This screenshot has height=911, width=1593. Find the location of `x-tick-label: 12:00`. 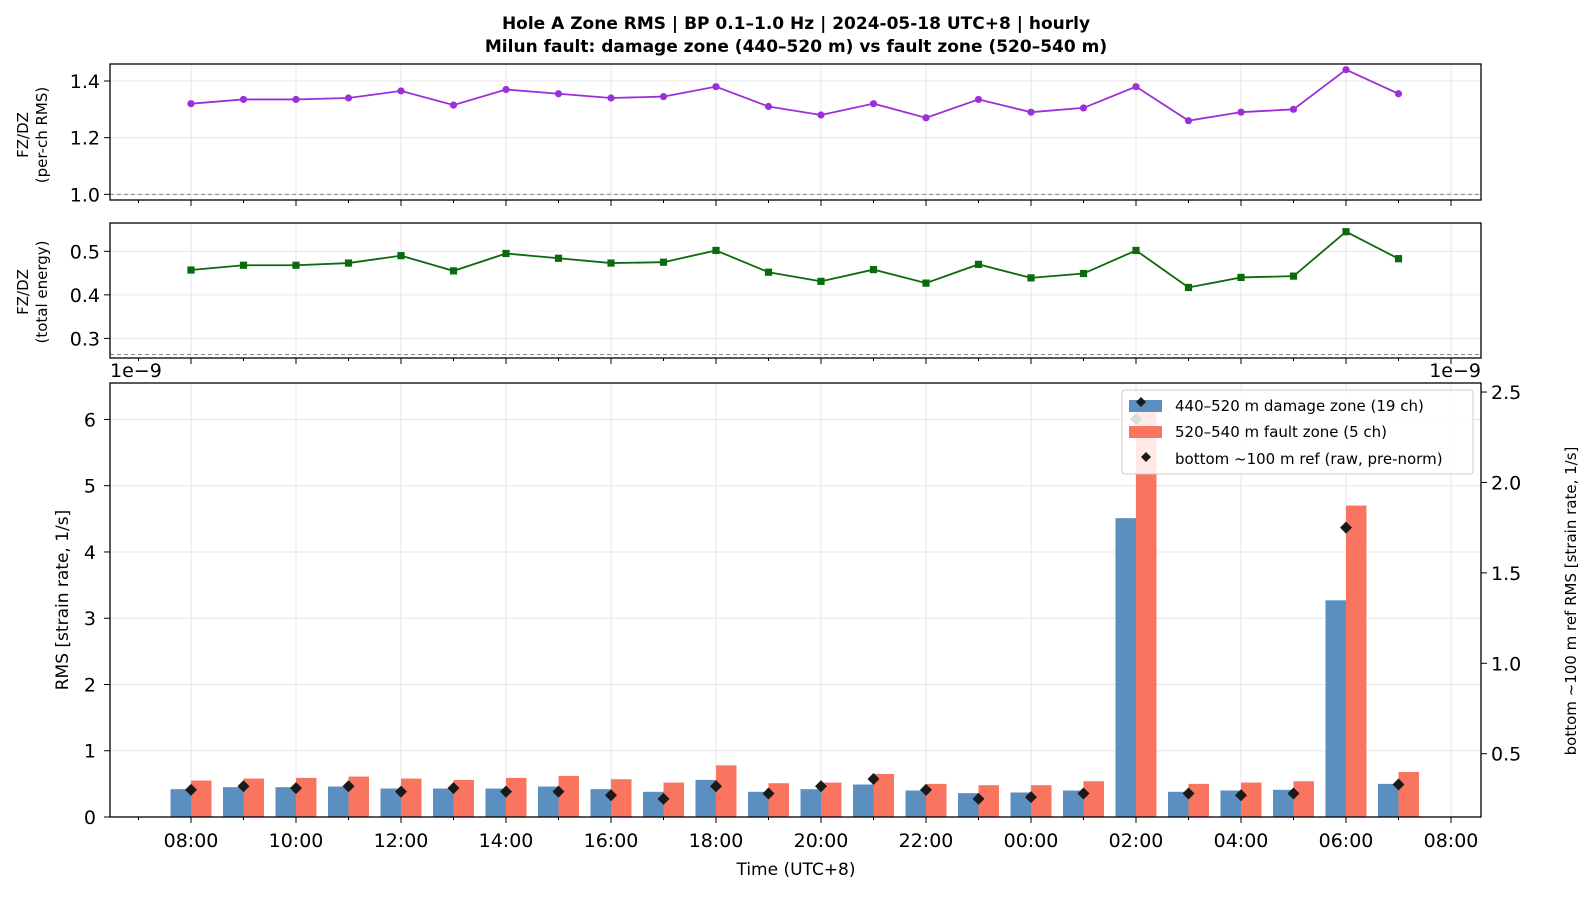

x-tick-label: 12:00 is located at coordinates (401, 841).